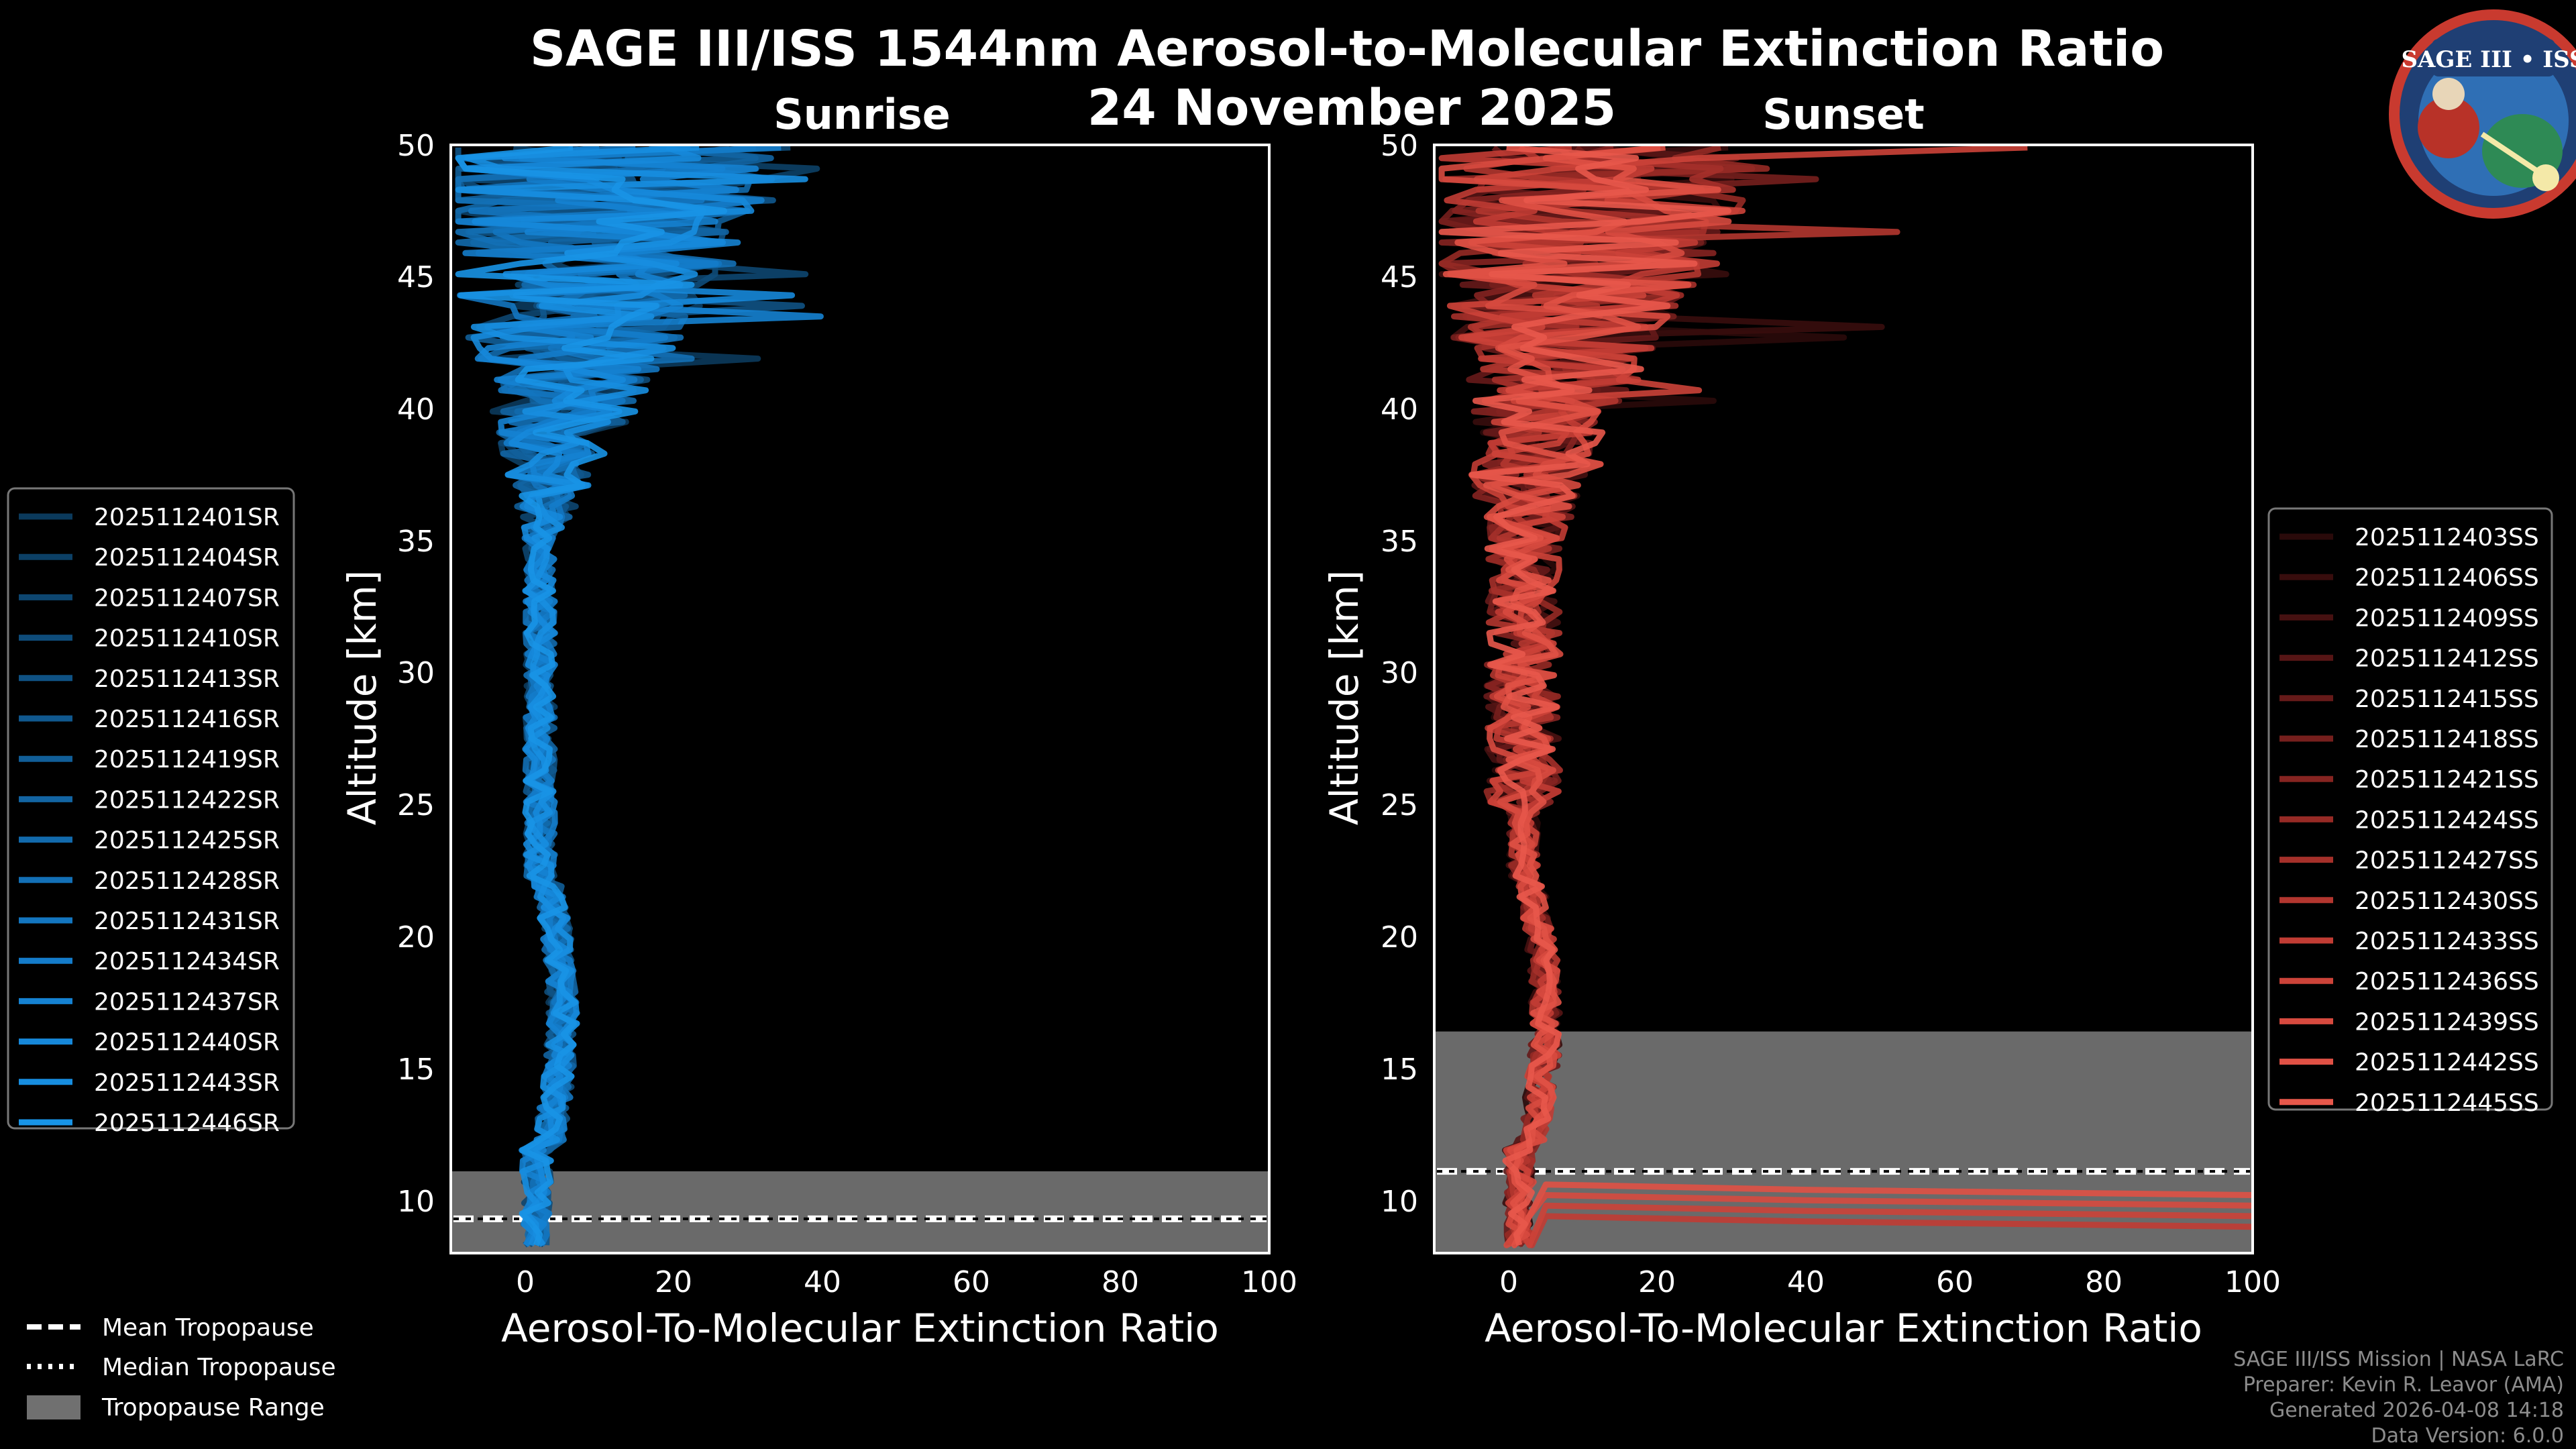  Describe the element at coordinates (2447, 699) in the screenshot. I see `ss-legend-label: 2025112415SS` at that location.